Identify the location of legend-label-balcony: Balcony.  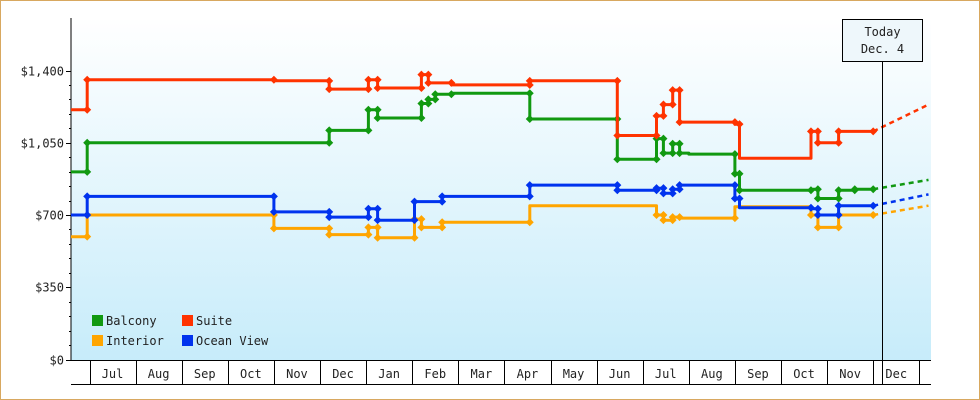
(131, 321).